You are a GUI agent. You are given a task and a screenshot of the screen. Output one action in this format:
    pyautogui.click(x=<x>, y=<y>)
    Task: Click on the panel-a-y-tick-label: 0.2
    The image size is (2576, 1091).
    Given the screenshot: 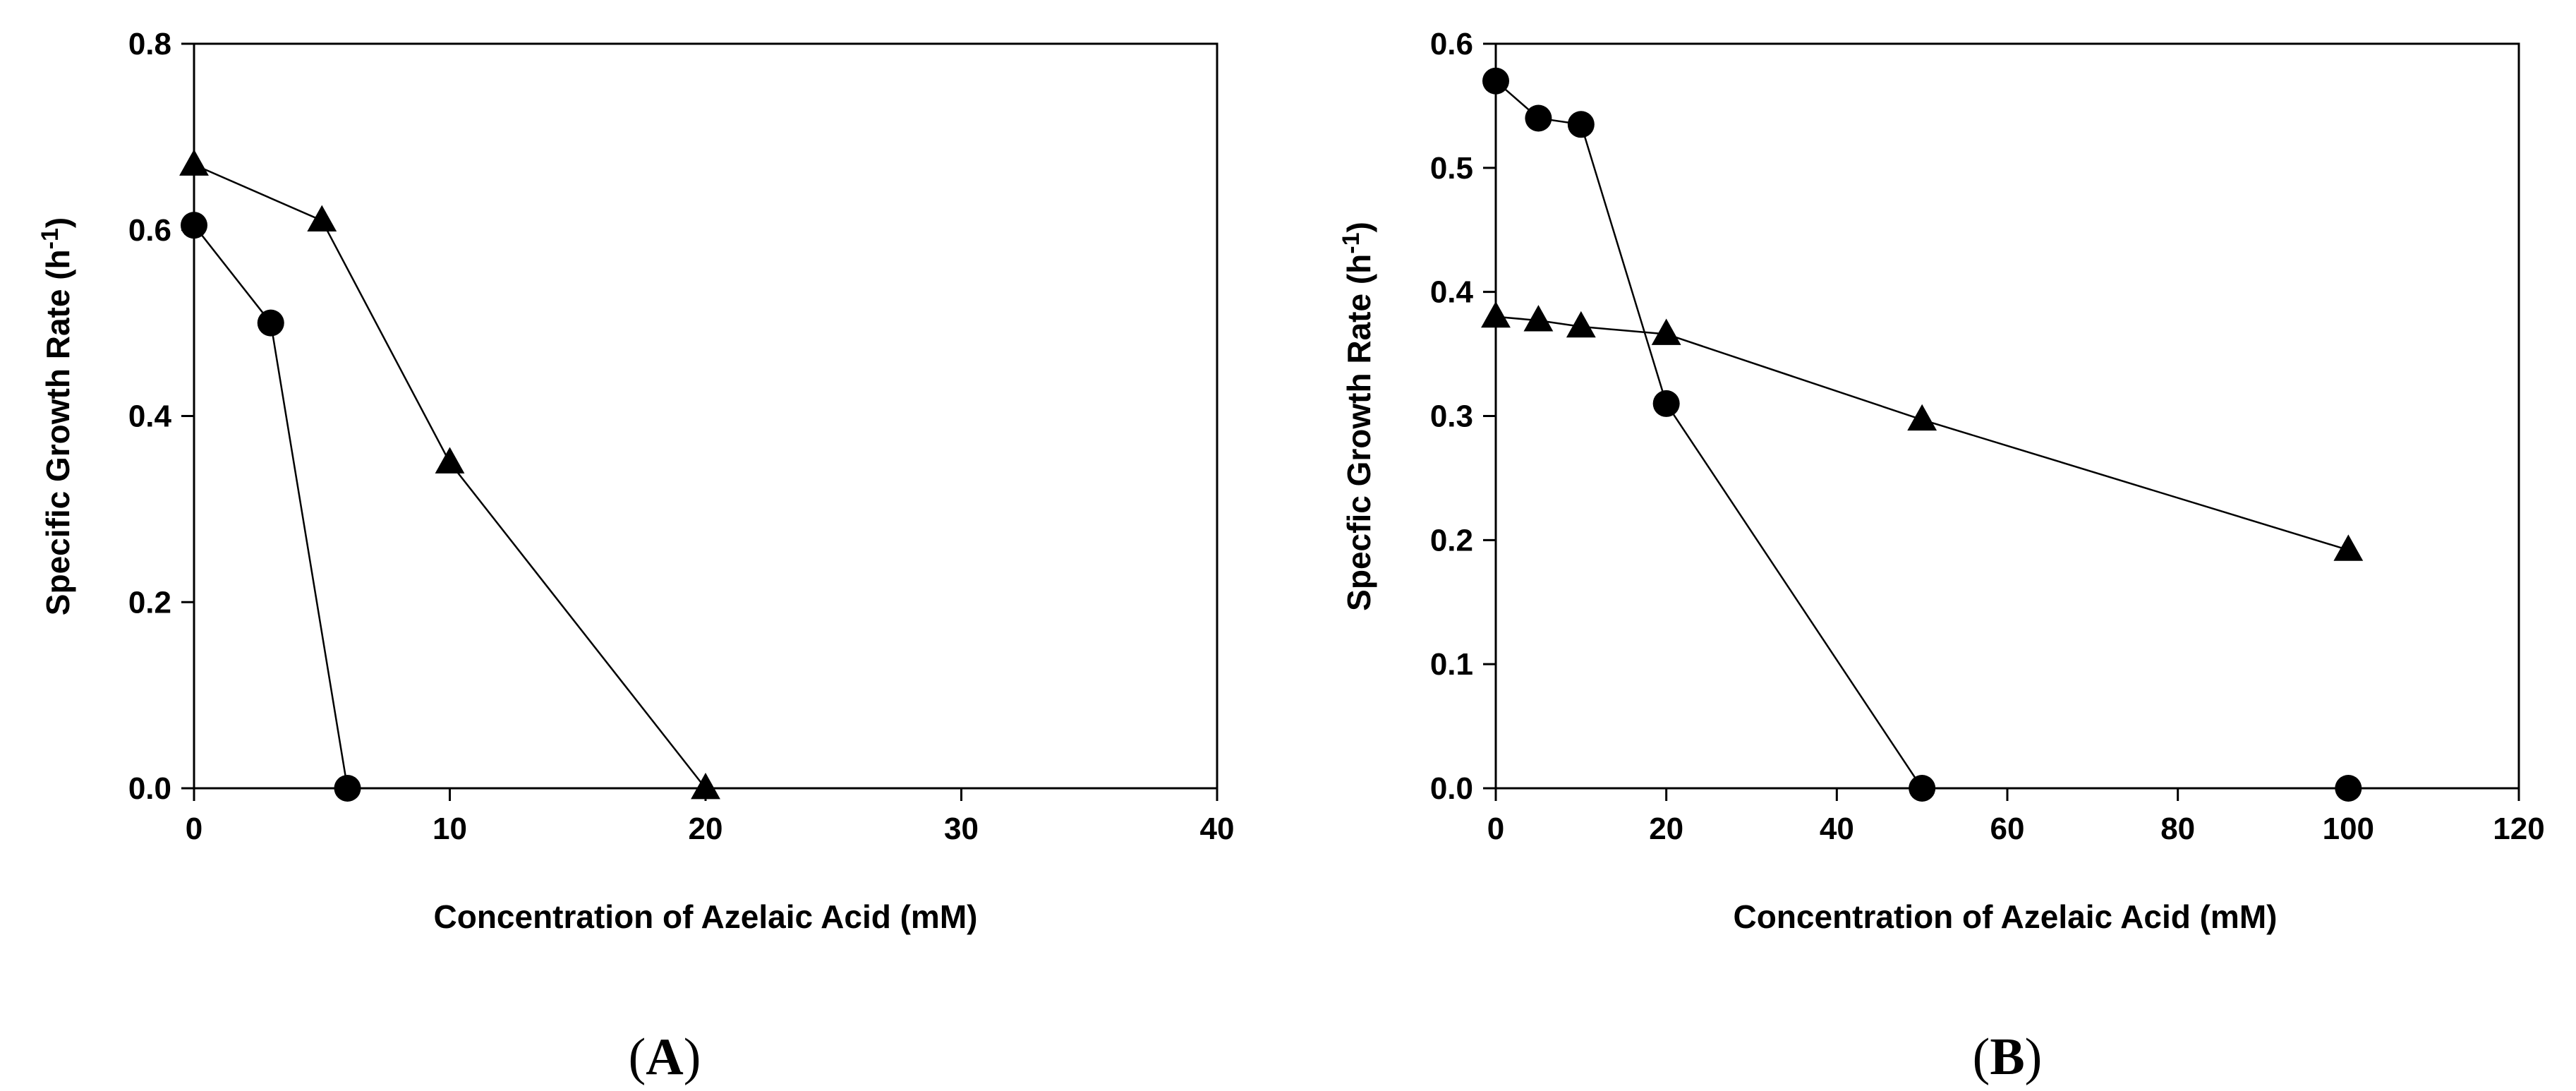 What is the action you would take?
    pyautogui.click(x=149, y=602)
    